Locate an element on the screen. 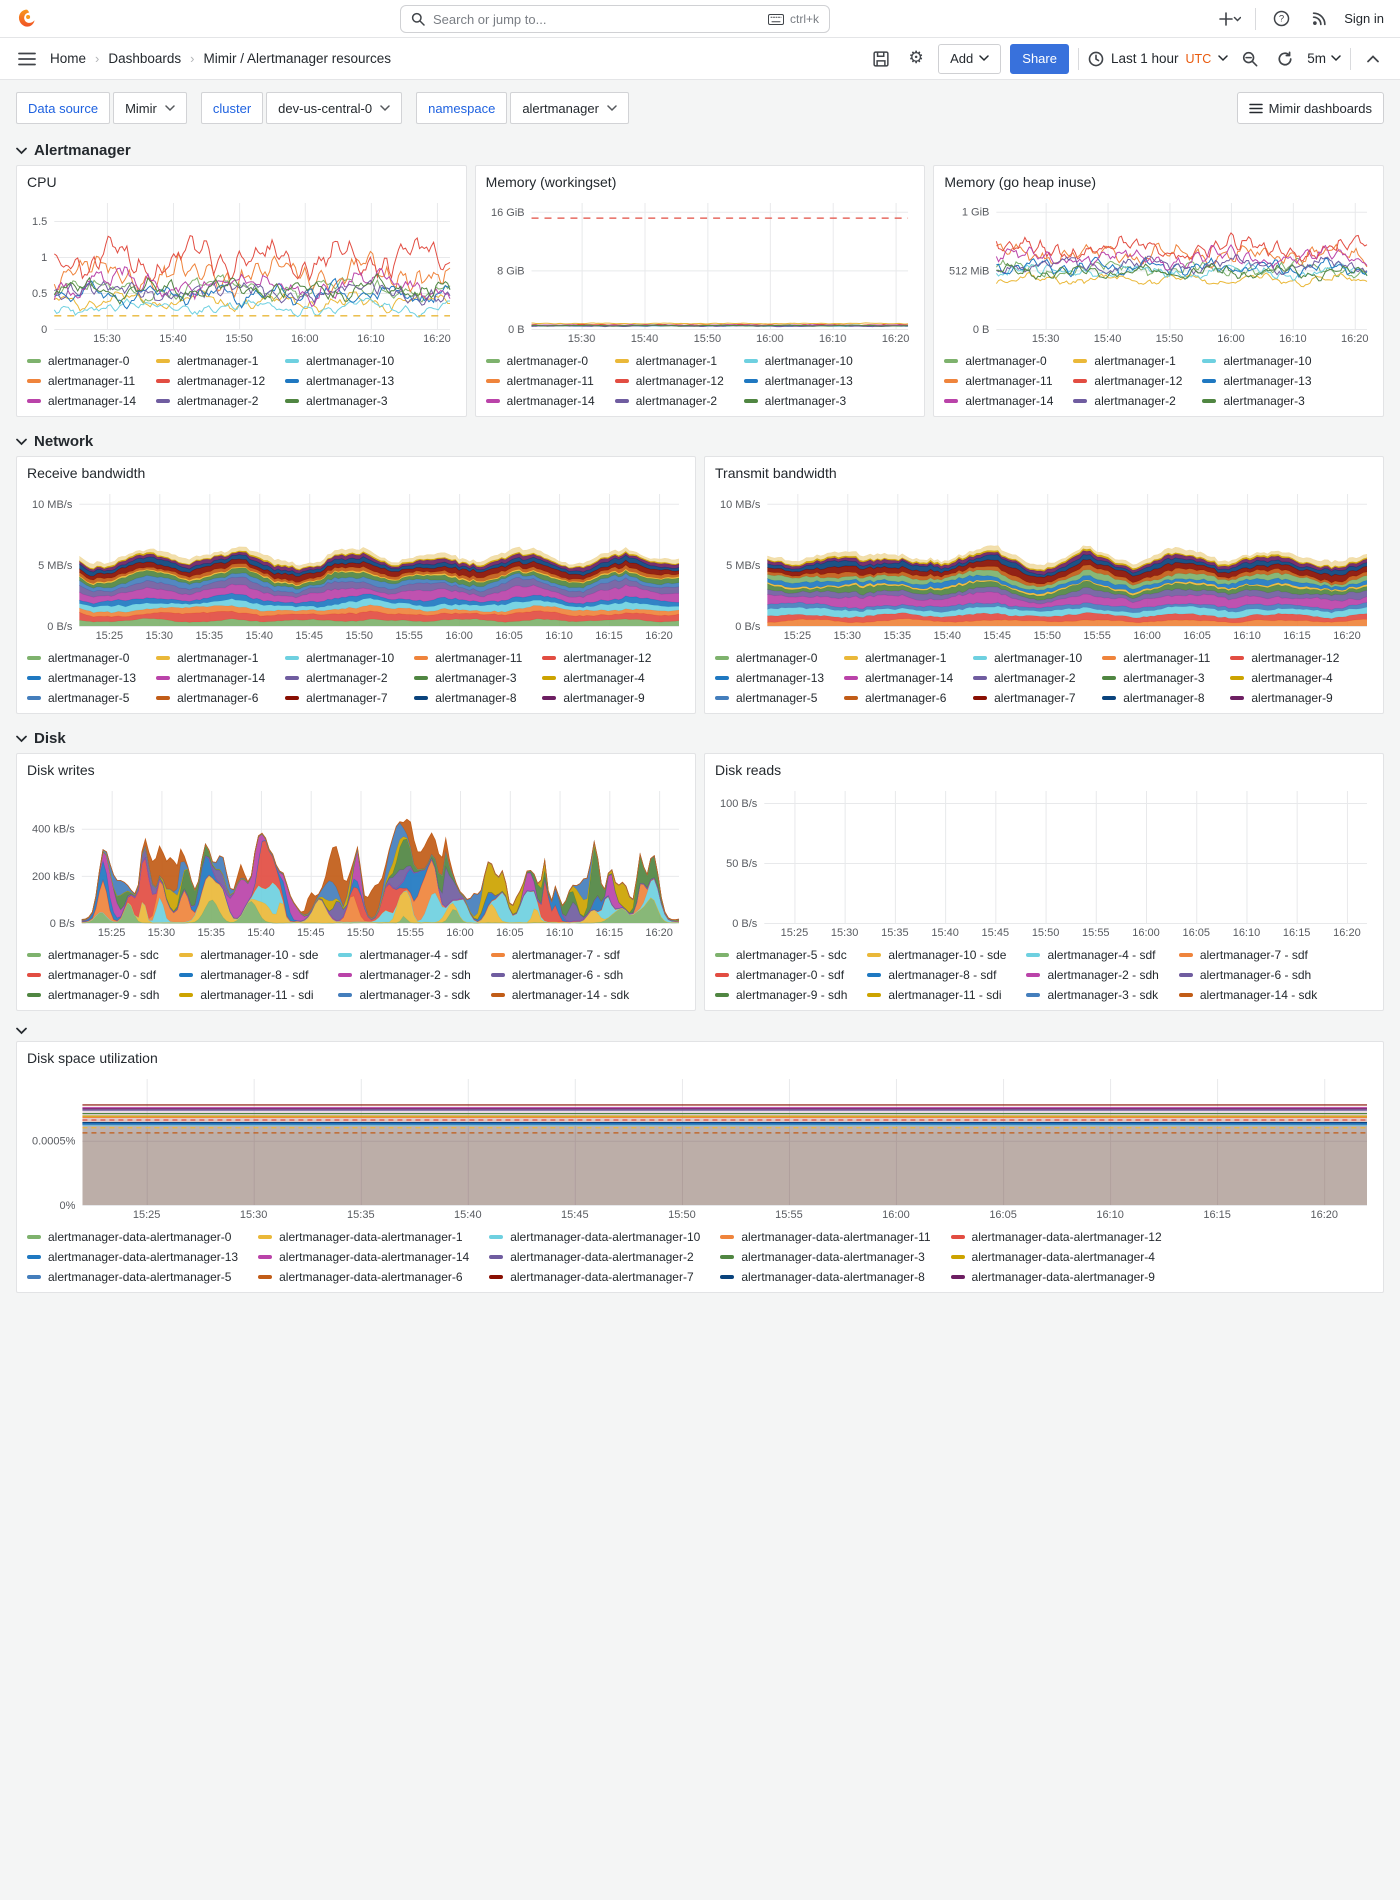  legend-item: alertmanager-data-alertmanager-1 is located at coordinates (363, 1237).